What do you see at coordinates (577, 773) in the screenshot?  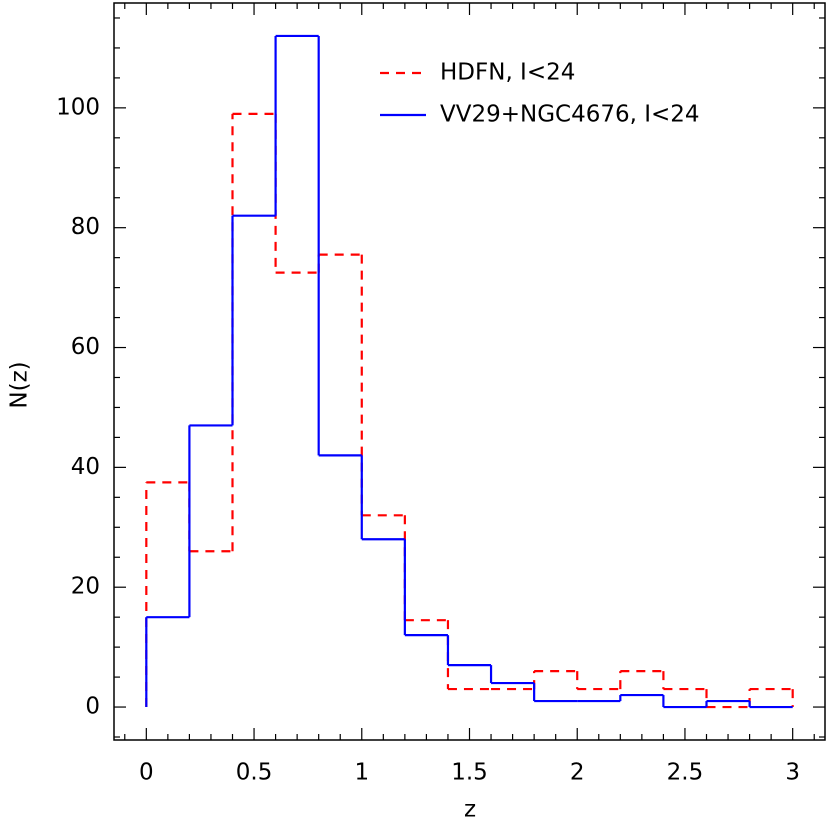 I see `x-tick-label: 2` at bounding box center [577, 773].